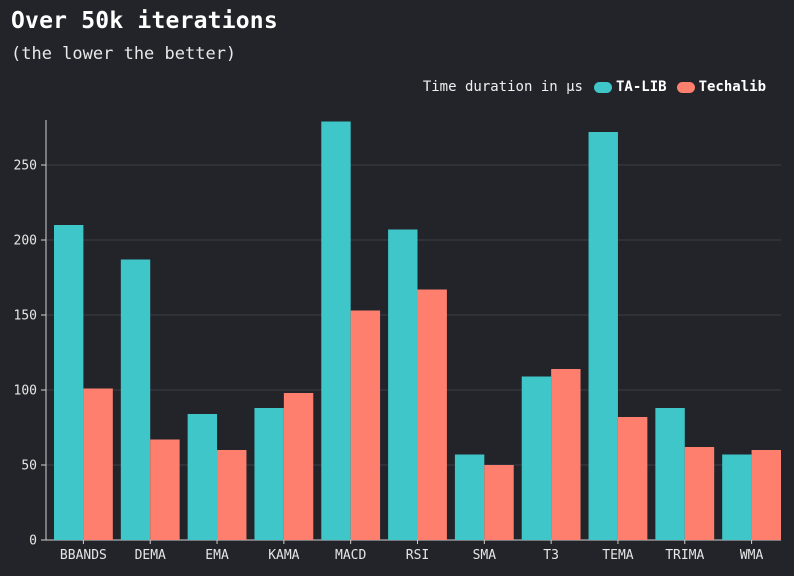  What do you see at coordinates (232, 495) in the screenshot?
I see `bar-techalib-ema` at bounding box center [232, 495].